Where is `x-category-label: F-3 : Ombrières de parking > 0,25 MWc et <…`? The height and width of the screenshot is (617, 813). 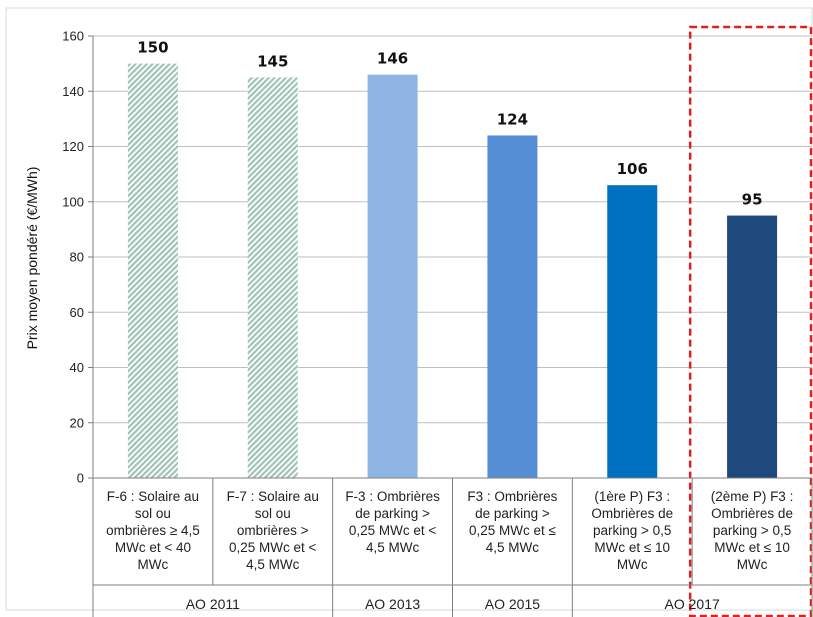
x-category-label: F-3 : Ombrières de parking > 0,25 MWc et <… is located at coordinates (393, 522).